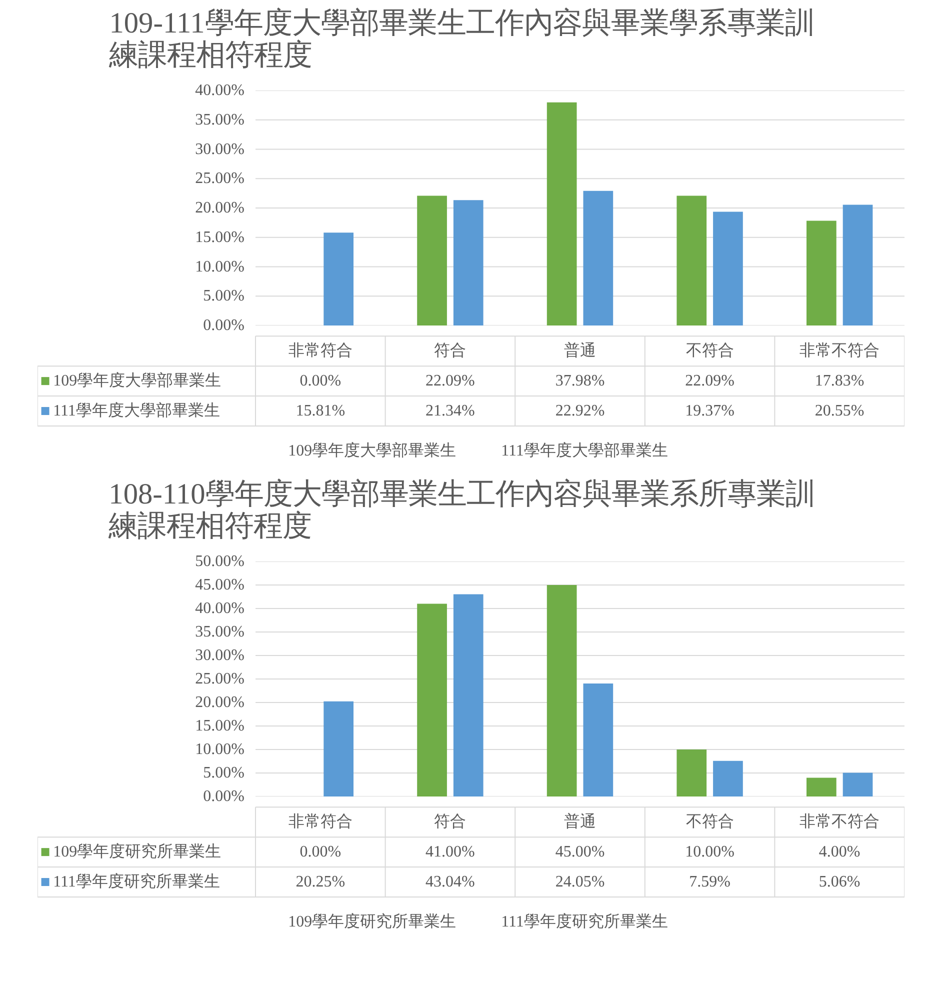 The width and height of the screenshot is (928, 988). Describe the element at coordinates (136, 881) in the screenshot. I see `legend-label: 111學年度研究所畢業生` at that location.